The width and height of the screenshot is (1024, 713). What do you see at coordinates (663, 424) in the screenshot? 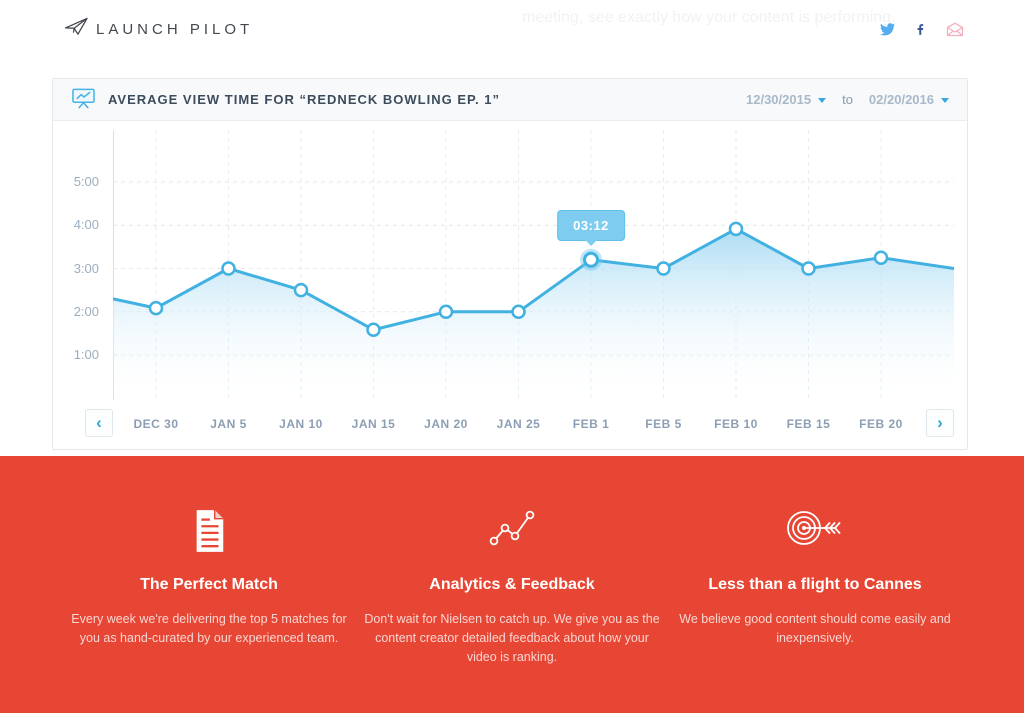
I see `x-axis-label: FEB 5` at bounding box center [663, 424].